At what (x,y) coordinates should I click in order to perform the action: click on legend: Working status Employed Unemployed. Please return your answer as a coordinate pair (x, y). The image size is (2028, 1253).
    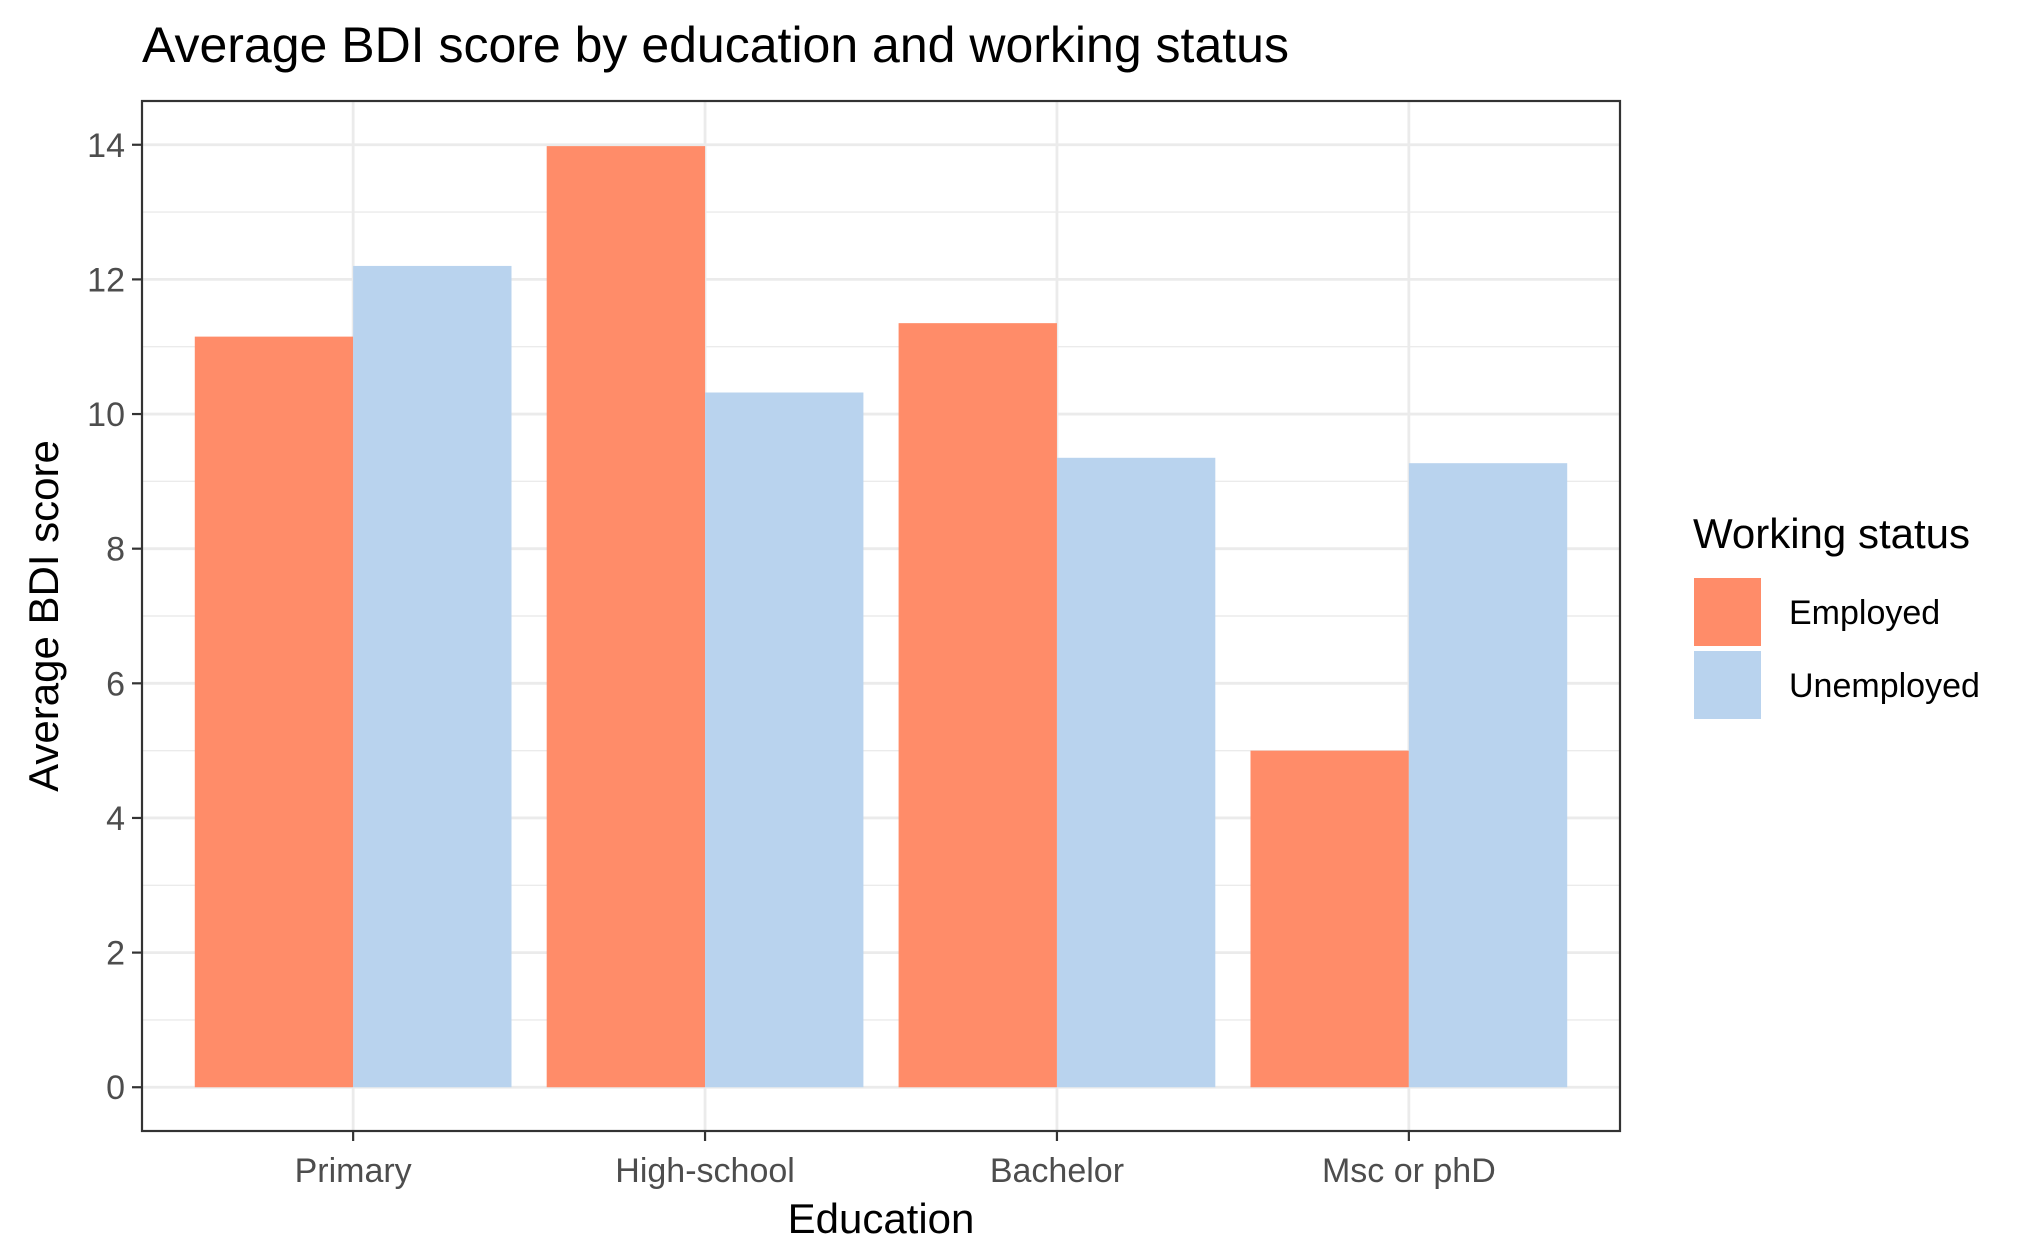
    Looking at the image, I should click on (1836, 614).